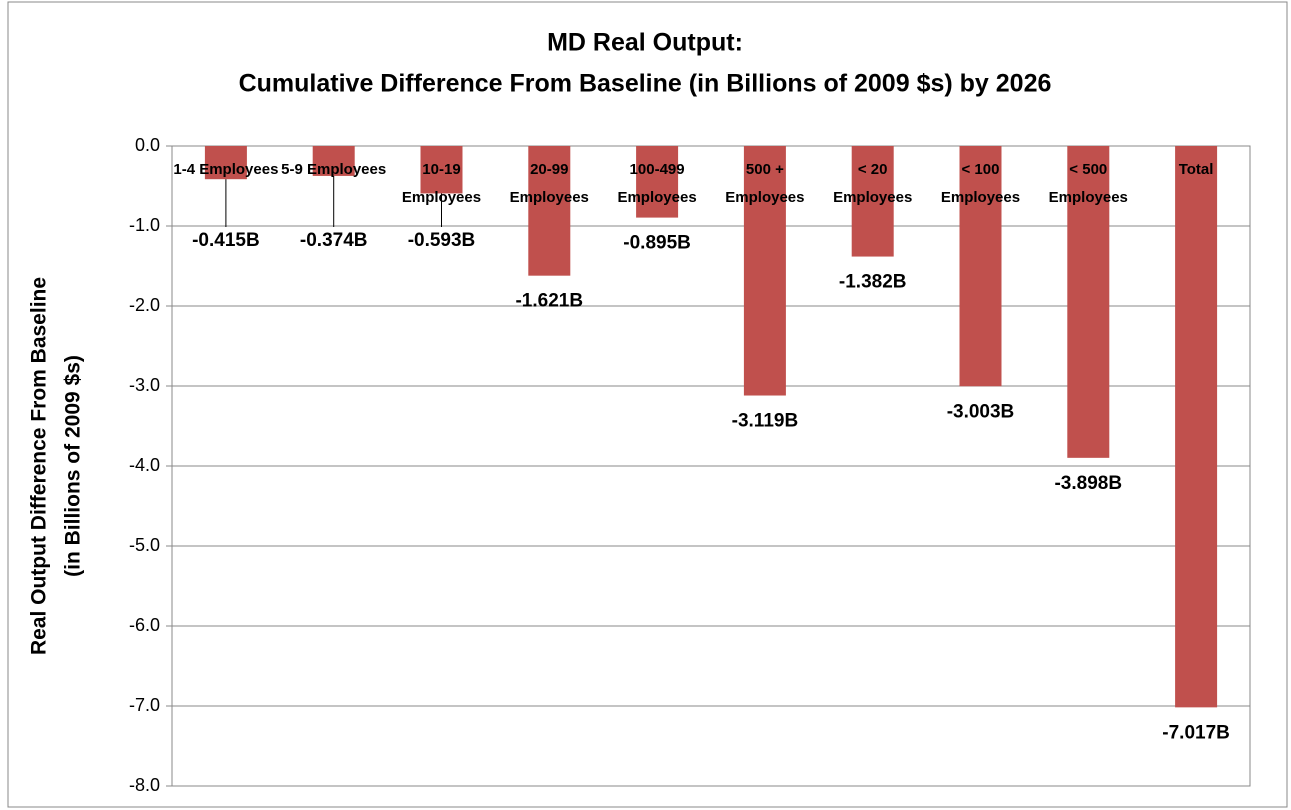  Describe the element at coordinates (765, 421) in the screenshot. I see `value-label: -3.119B` at that location.